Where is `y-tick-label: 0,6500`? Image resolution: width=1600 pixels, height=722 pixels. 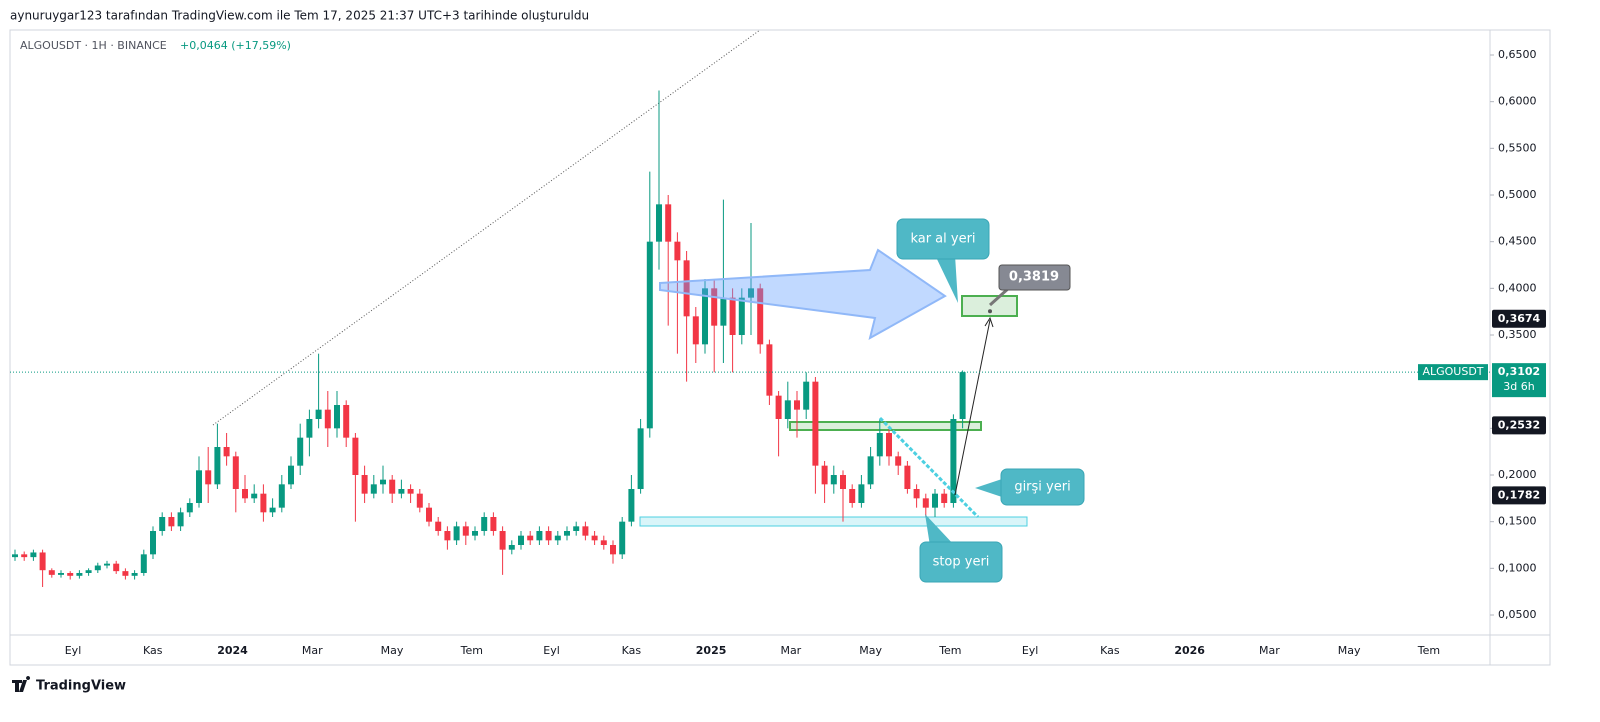
y-tick-label: 0,6500 is located at coordinates (1517, 54).